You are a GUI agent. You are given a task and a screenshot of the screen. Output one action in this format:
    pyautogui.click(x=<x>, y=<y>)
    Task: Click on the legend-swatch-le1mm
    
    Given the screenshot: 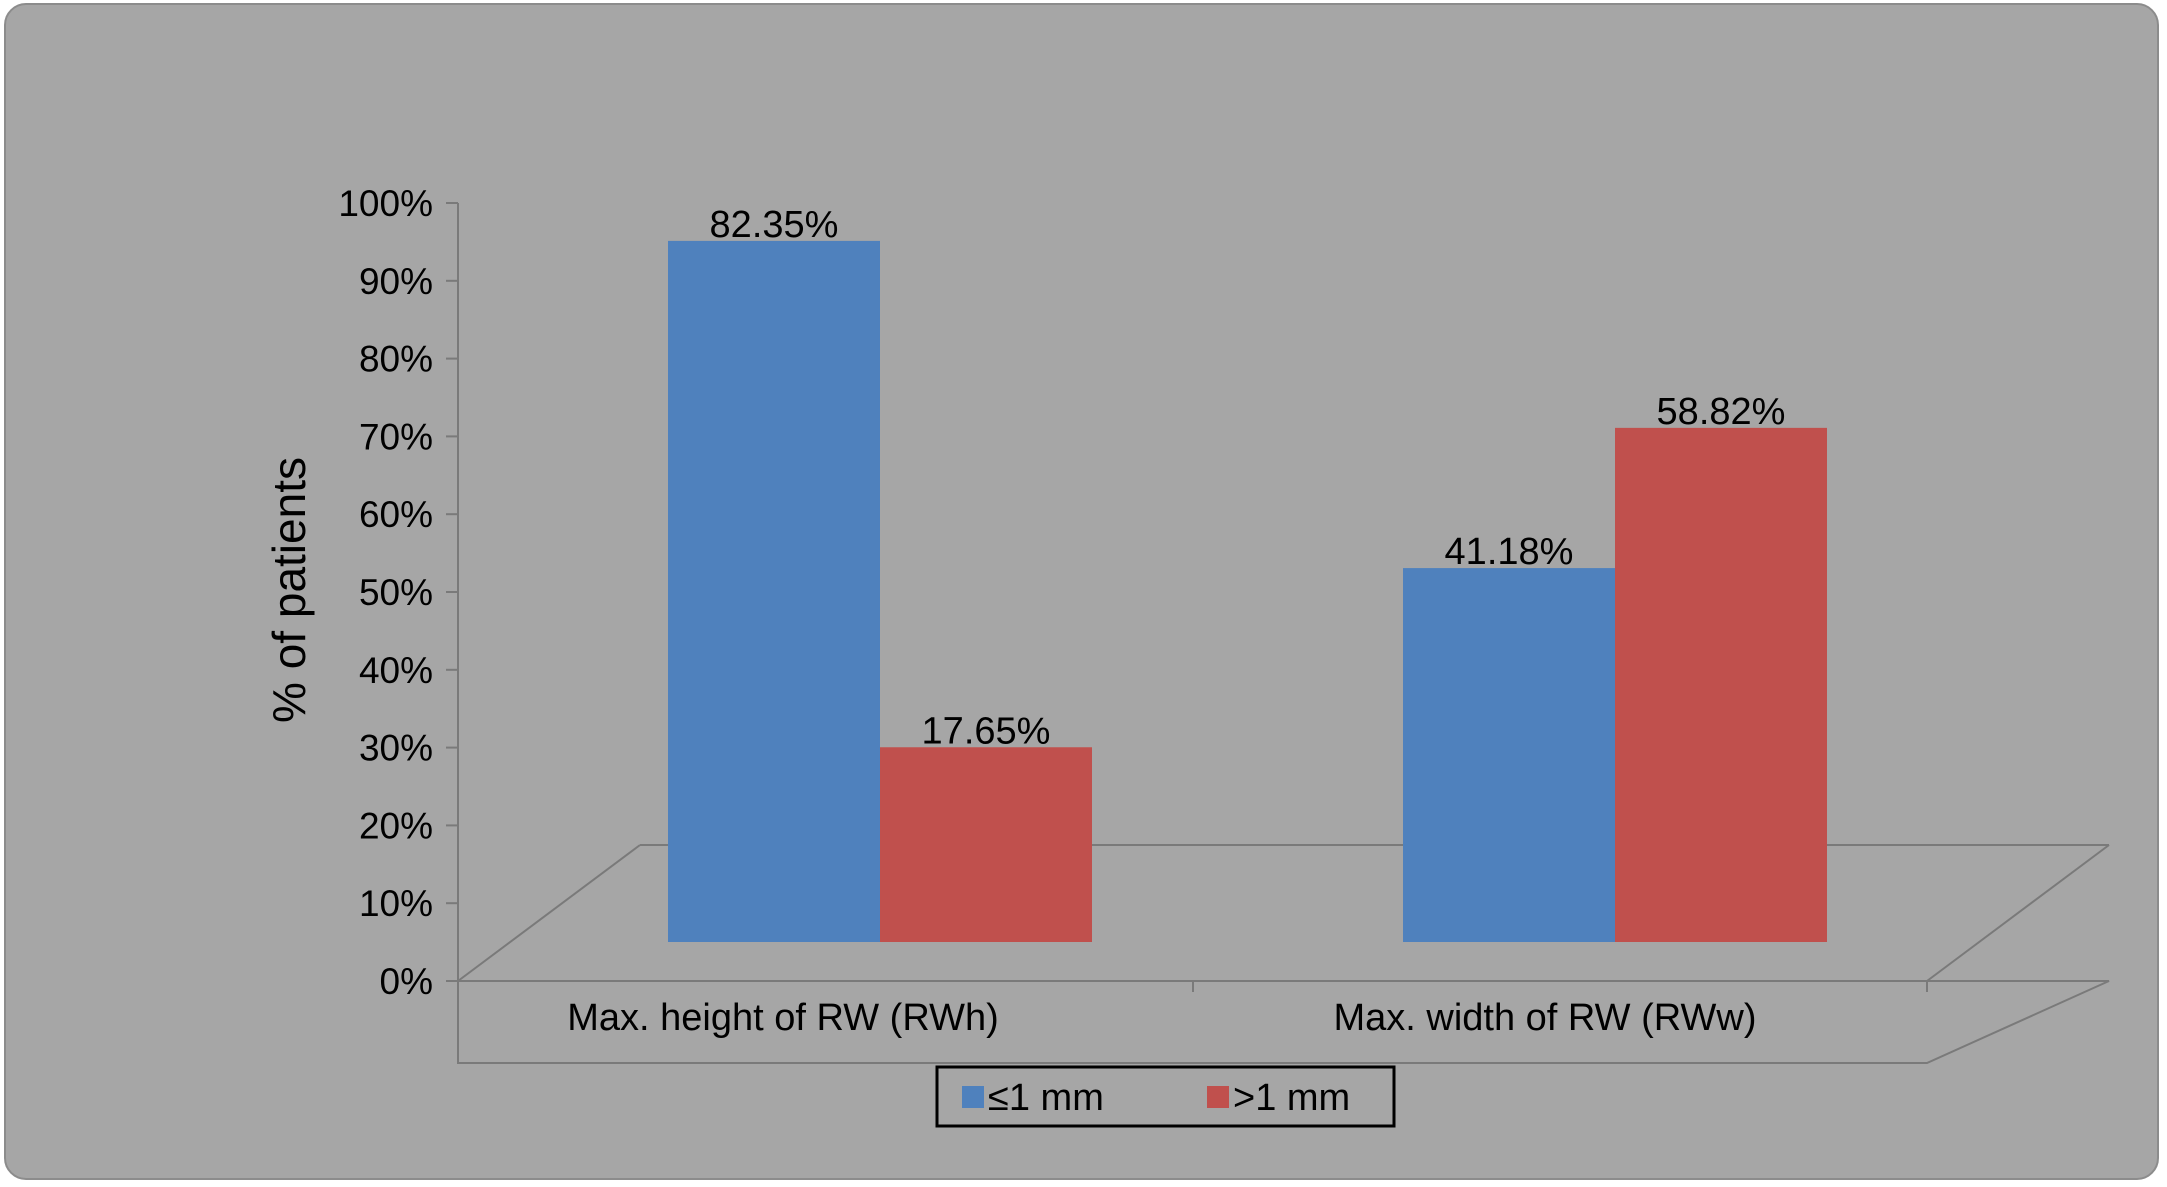 What is the action you would take?
    pyautogui.click(x=973, y=1097)
    